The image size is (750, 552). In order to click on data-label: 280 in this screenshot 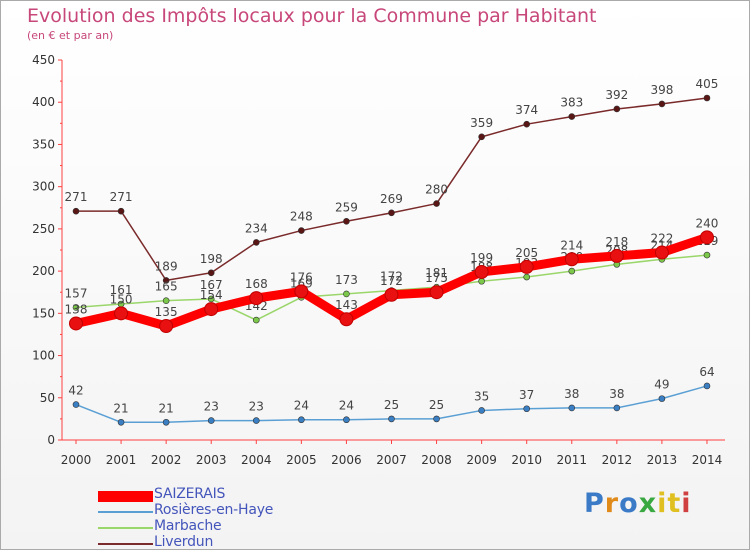, I will do `click(436, 190)`.